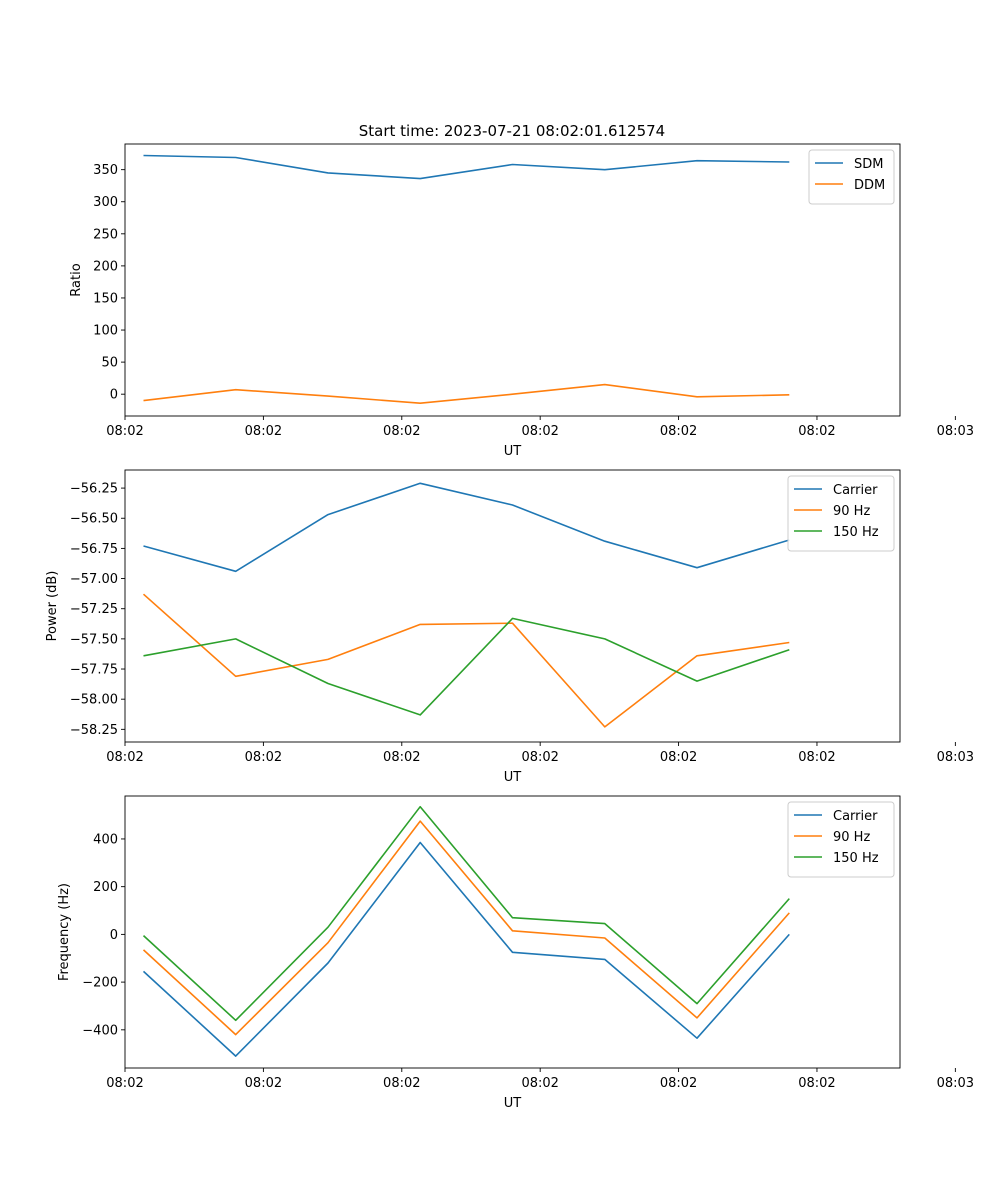  What do you see at coordinates (466, 394) in the screenshot?
I see `series-line-ddm` at bounding box center [466, 394].